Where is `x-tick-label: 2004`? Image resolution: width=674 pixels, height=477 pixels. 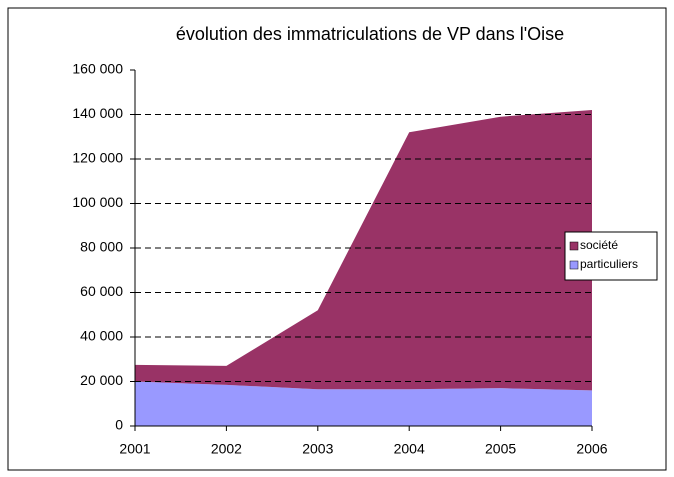 x-tick-label: 2004 is located at coordinates (409, 449).